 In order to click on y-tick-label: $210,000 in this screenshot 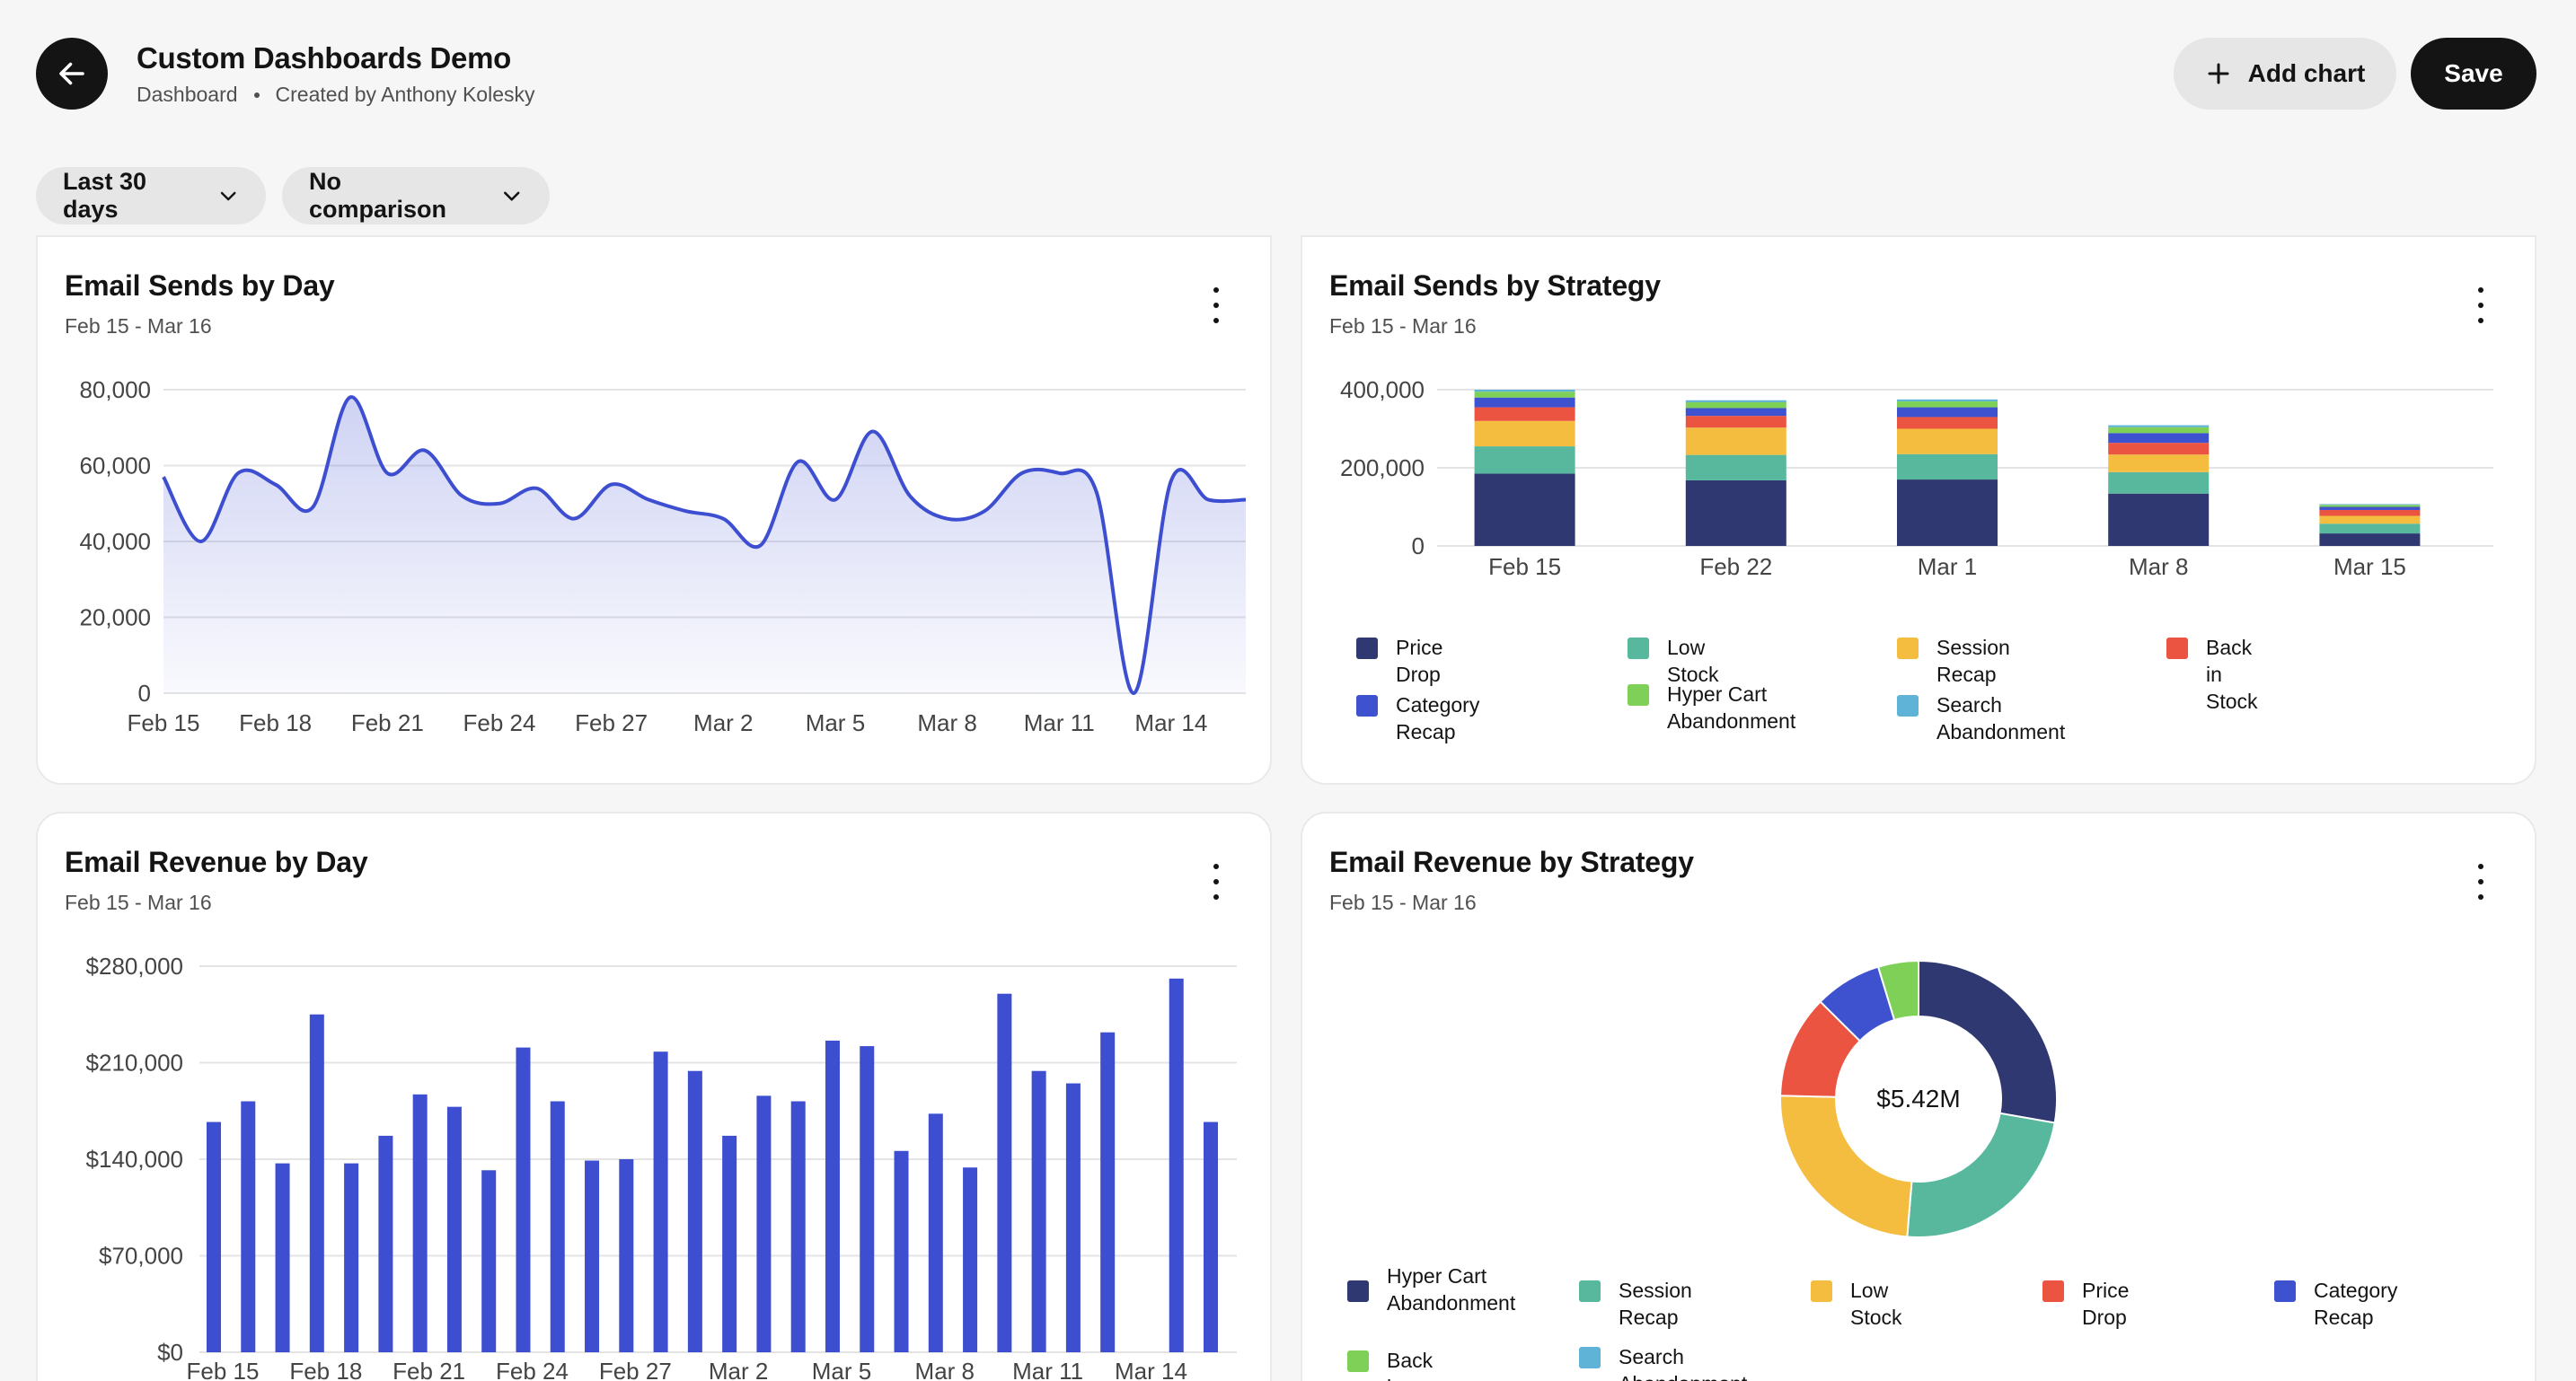, I will do `click(134, 1063)`.